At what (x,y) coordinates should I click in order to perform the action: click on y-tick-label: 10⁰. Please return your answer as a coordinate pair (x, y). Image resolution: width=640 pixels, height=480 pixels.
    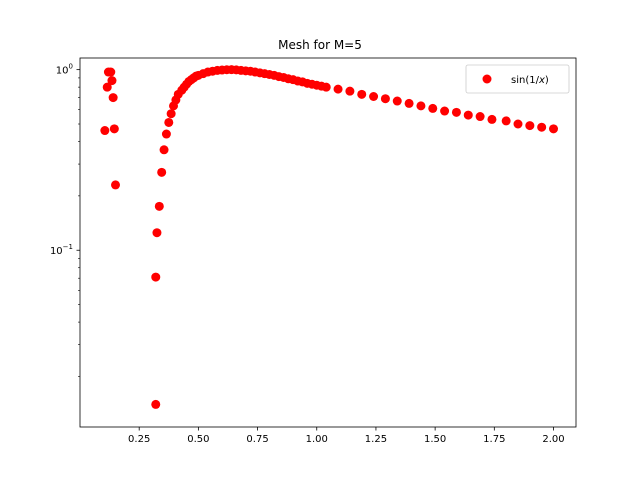
    Looking at the image, I should click on (64, 70).